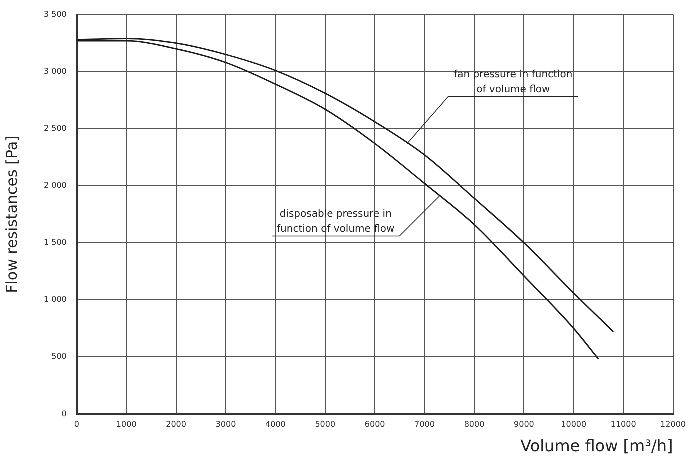  Describe the element at coordinates (55, 71) in the screenshot. I see `y-tick-label: 3 000` at that location.